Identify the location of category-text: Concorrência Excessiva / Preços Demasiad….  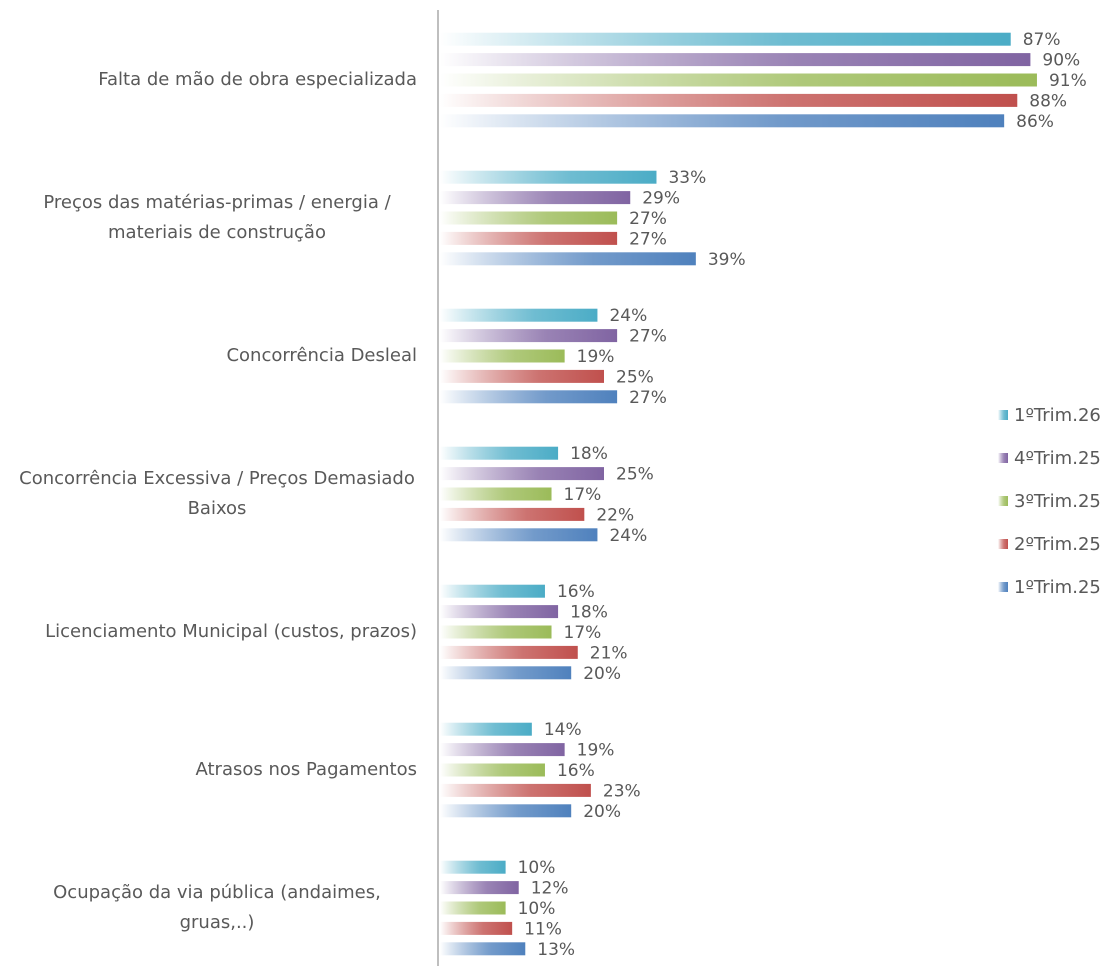
(217, 493).